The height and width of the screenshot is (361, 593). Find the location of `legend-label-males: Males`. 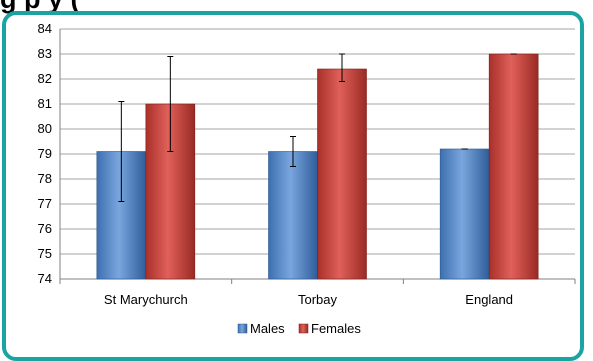

legend-label-males: Males is located at coordinates (267, 328).